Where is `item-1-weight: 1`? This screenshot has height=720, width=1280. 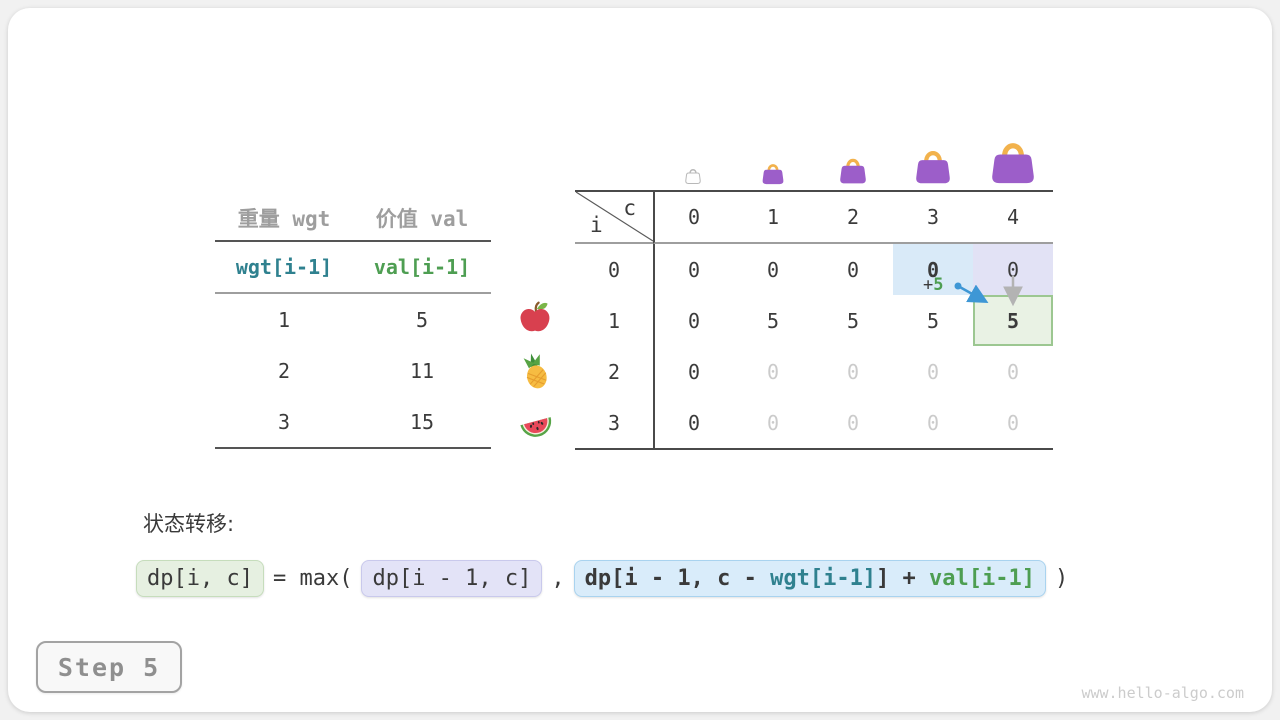
item-1-weight: 1 is located at coordinates (284, 319).